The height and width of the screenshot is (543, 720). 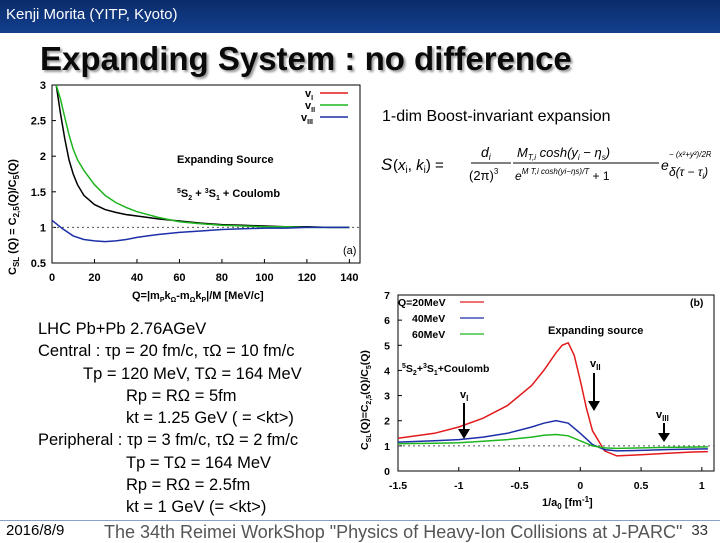 I want to click on chart-b-annotation-source: Expanding source, so click(x=595, y=331).